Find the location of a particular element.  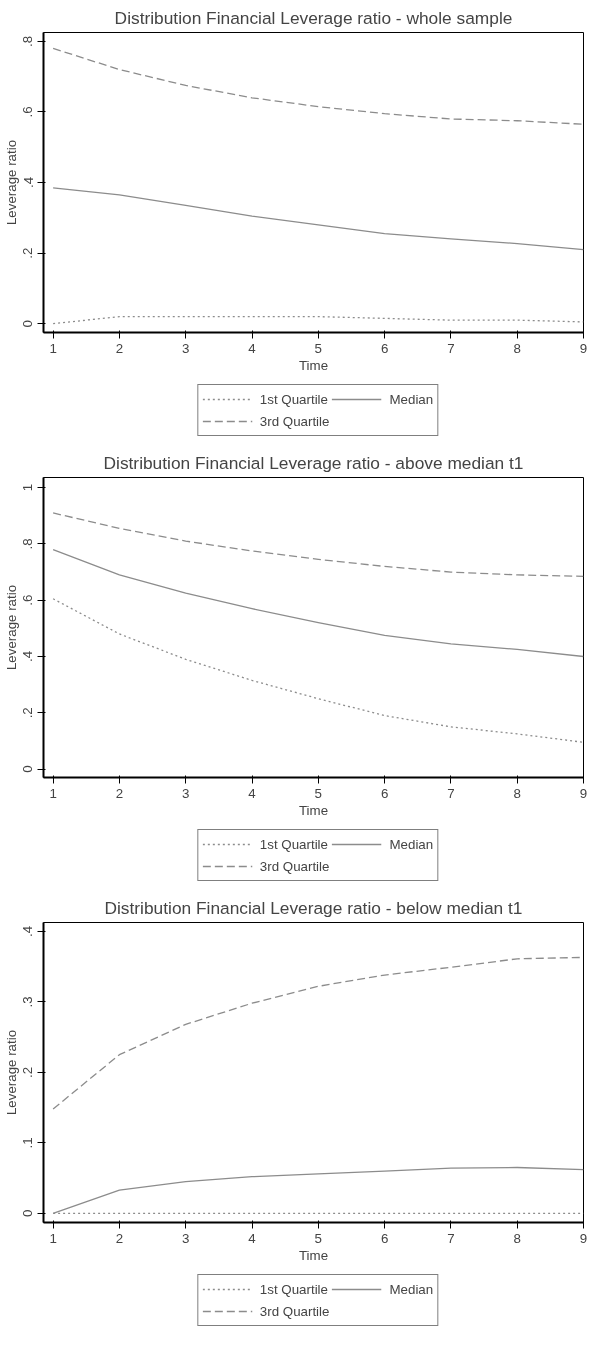

y-tick-label: .1 is located at coordinates (28, 1143).